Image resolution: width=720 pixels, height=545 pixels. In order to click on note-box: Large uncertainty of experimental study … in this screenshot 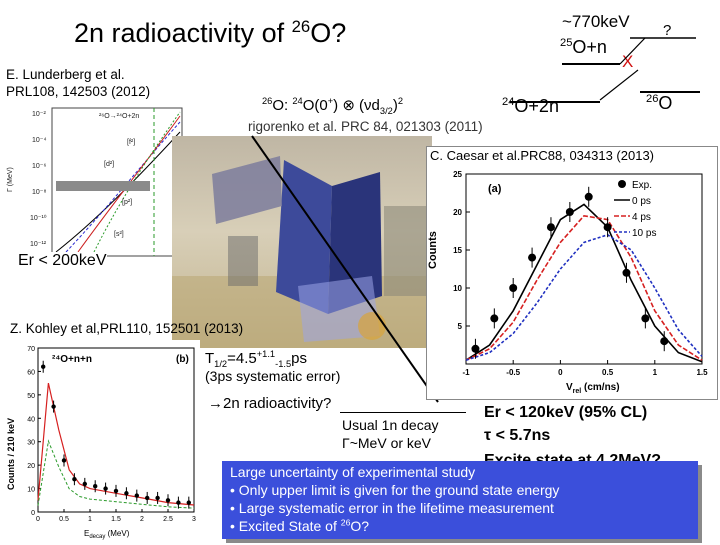, I will do `click(460, 500)`.